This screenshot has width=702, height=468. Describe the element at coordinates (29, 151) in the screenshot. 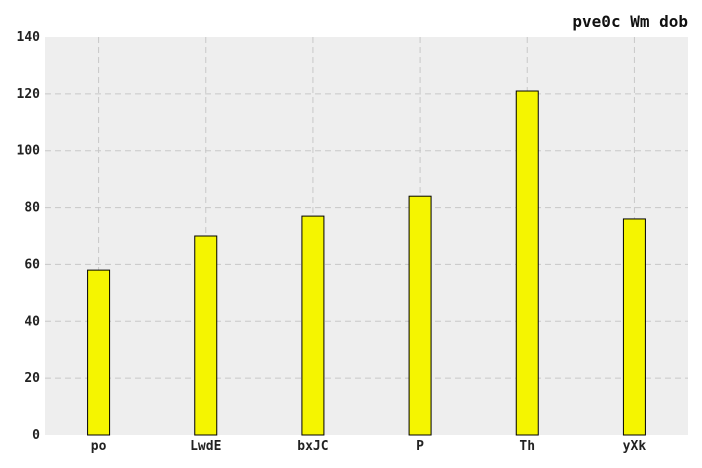

I see `y-tick-label: 100` at that location.